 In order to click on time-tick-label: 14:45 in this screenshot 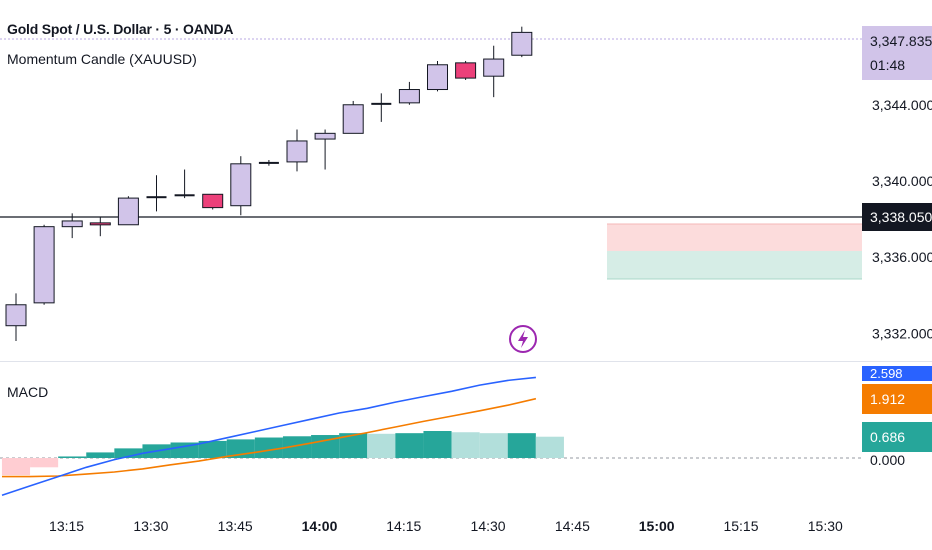, I will do `click(572, 526)`.